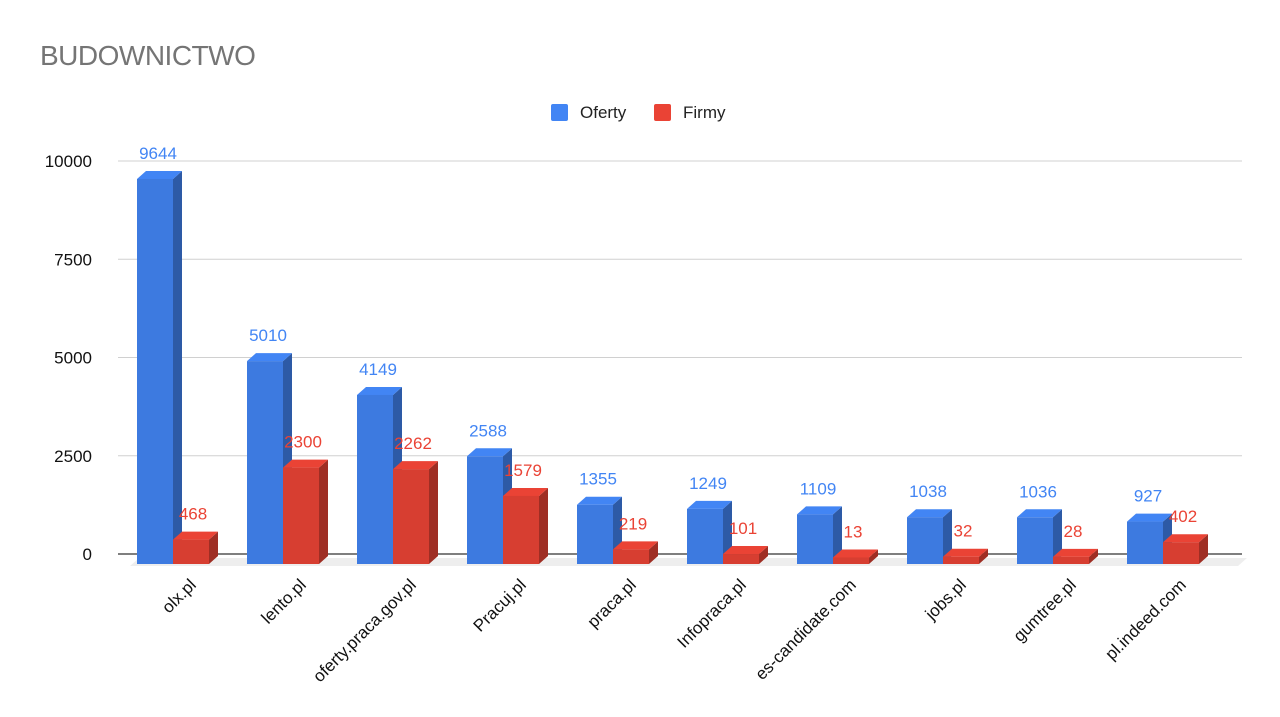 Image resolution: width=1280 pixels, height=717 pixels. Describe the element at coordinates (1148, 496) in the screenshot. I see `data-label-oferty: 927` at that location.